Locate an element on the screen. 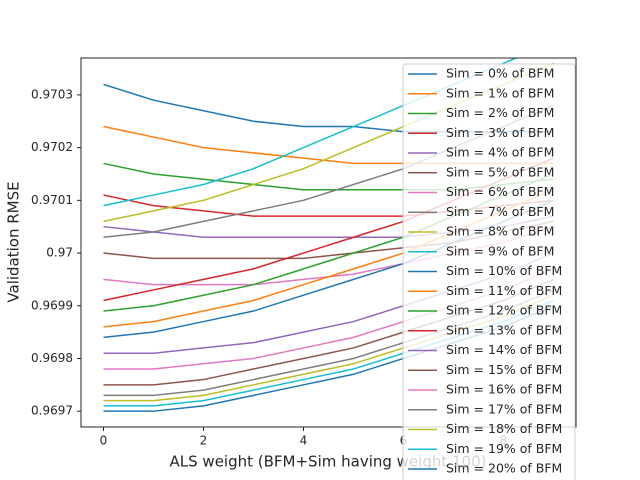 Image resolution: width=640 pixels, height=480 pixels. legend-label: Sim = 9% of BFM is located at coordinates (500, 250).